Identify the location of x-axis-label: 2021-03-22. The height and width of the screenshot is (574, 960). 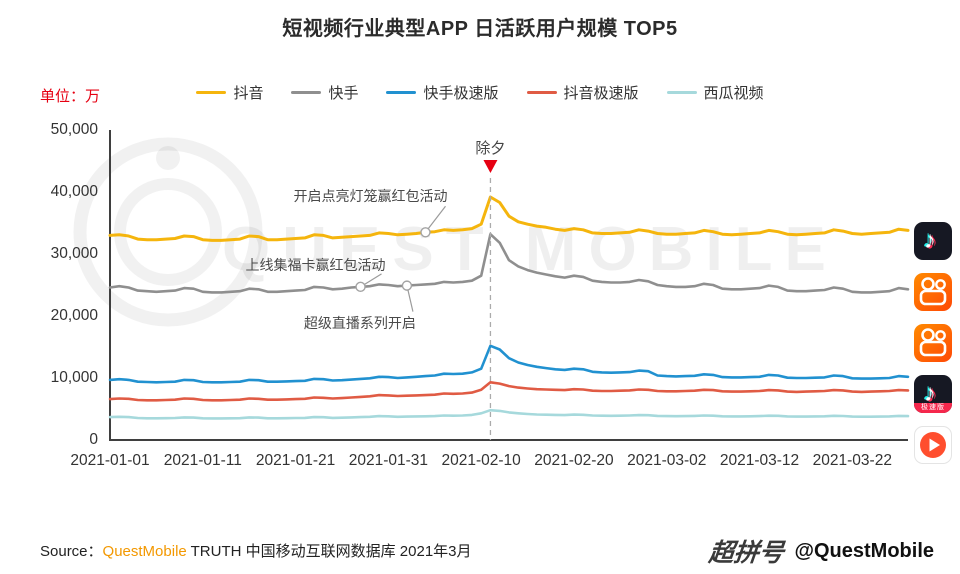
(852, 460).